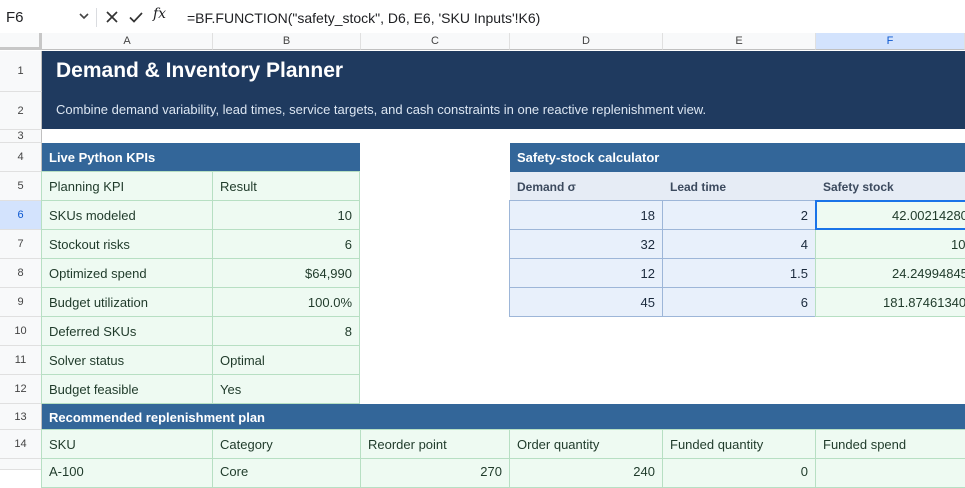 The image size is (965, 488). I want to click on kpi-label: Solver status, so click(127, 360).